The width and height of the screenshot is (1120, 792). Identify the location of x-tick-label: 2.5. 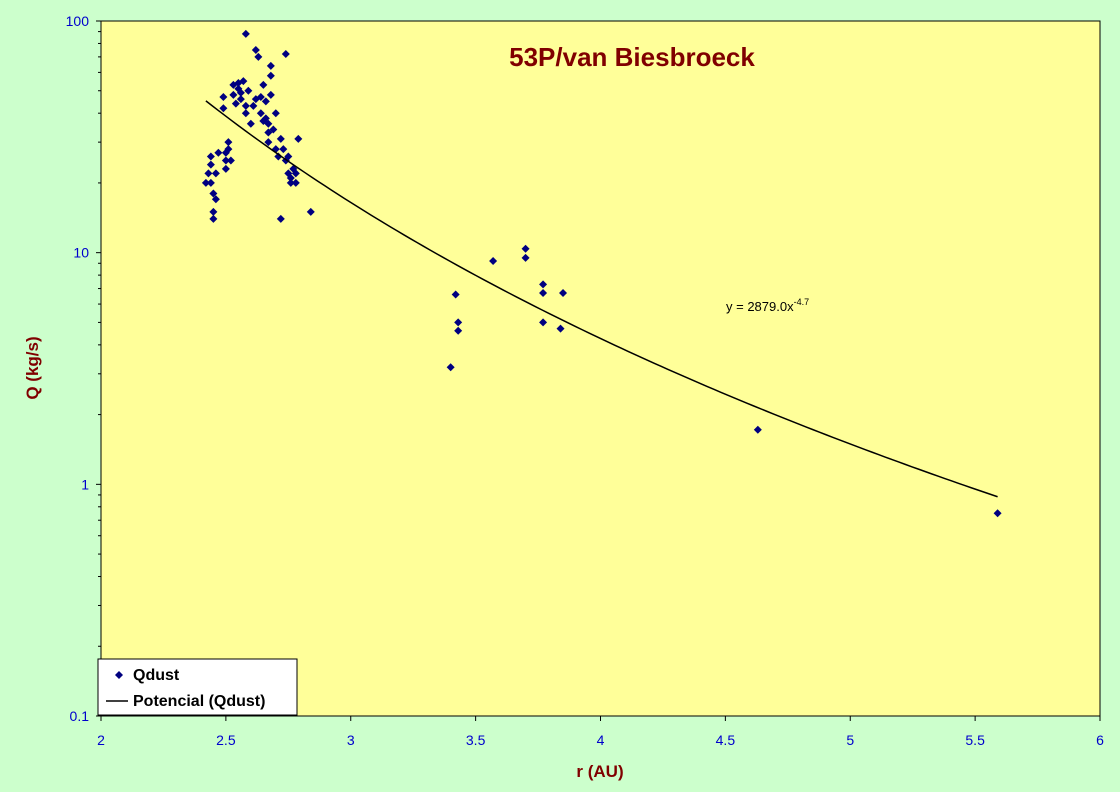
(226, 740).